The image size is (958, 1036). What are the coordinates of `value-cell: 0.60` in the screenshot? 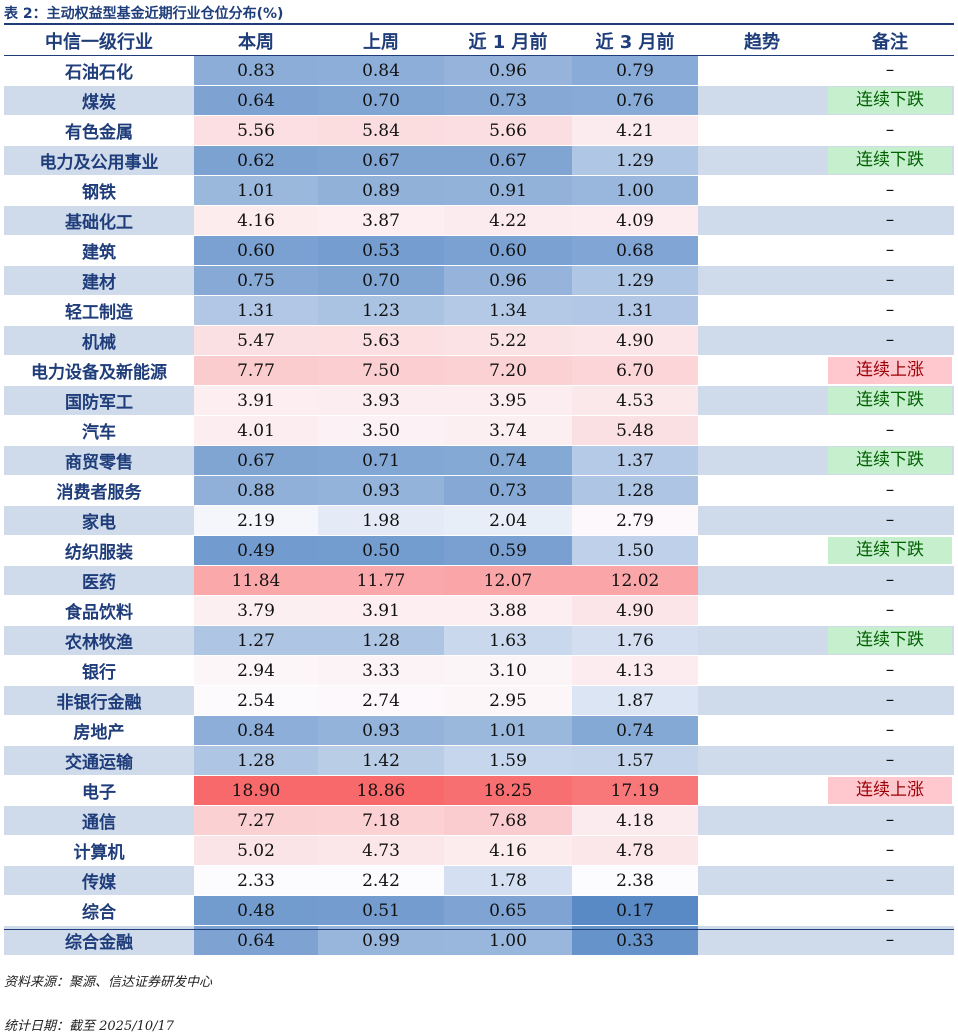 It's located at (256, 250).